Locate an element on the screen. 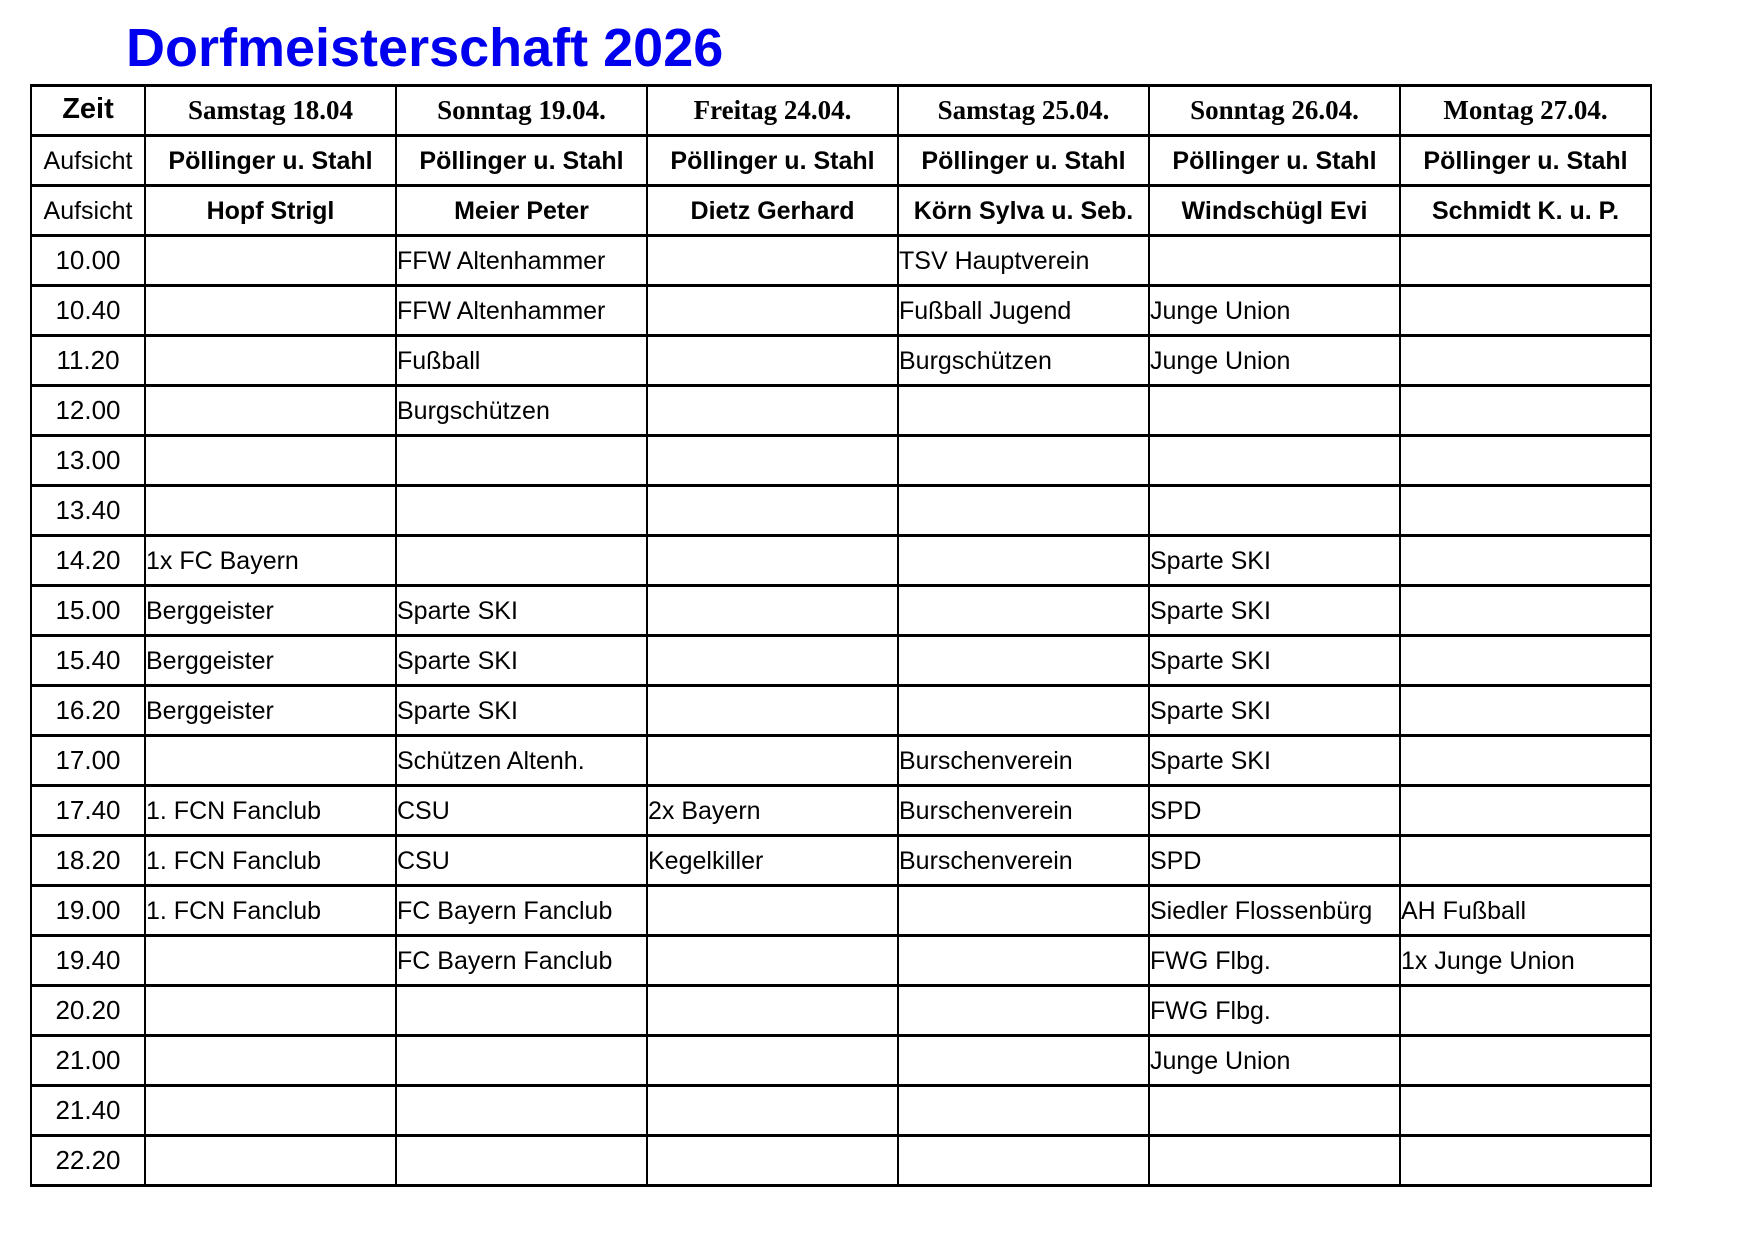 This screenshot has height=1241, width=1754. schedule-cell: Fußball is located at coordinates (521, 360).